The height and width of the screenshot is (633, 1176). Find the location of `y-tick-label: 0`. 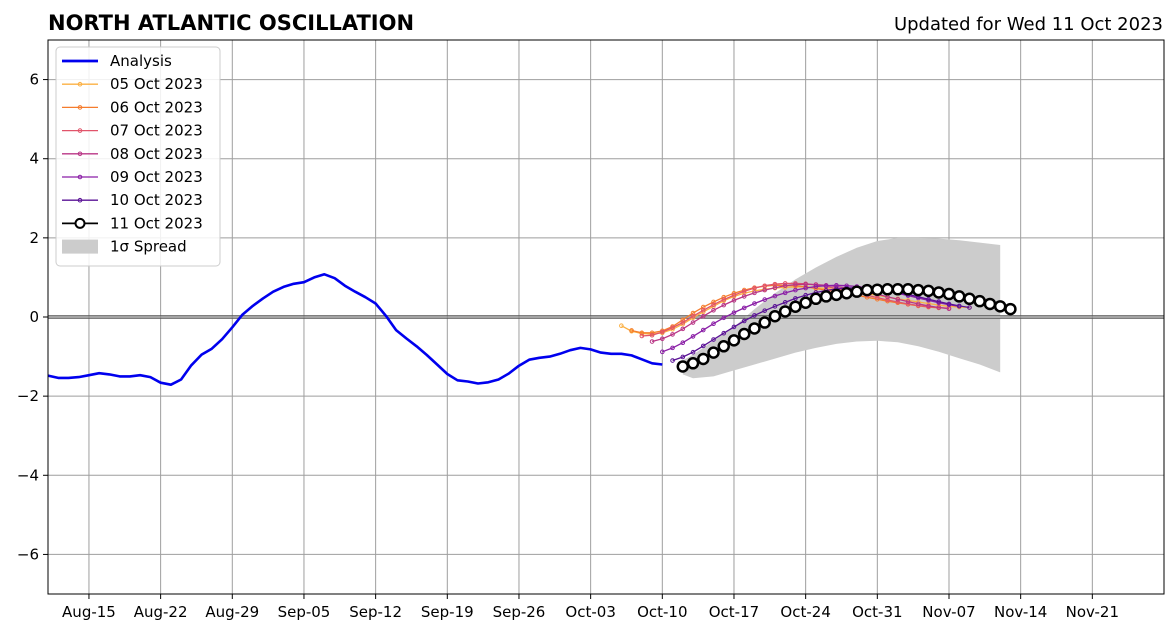

y-tick-label: 0 is located at coordinates (34, 317).